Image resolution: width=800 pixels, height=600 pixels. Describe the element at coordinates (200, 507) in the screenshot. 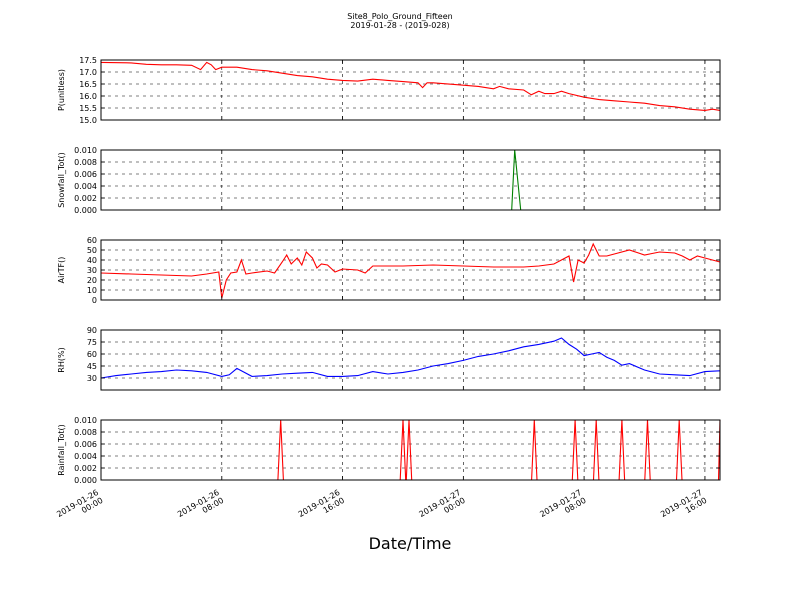

I see `x-tick-label: 2019-01-2608:00` at that location.